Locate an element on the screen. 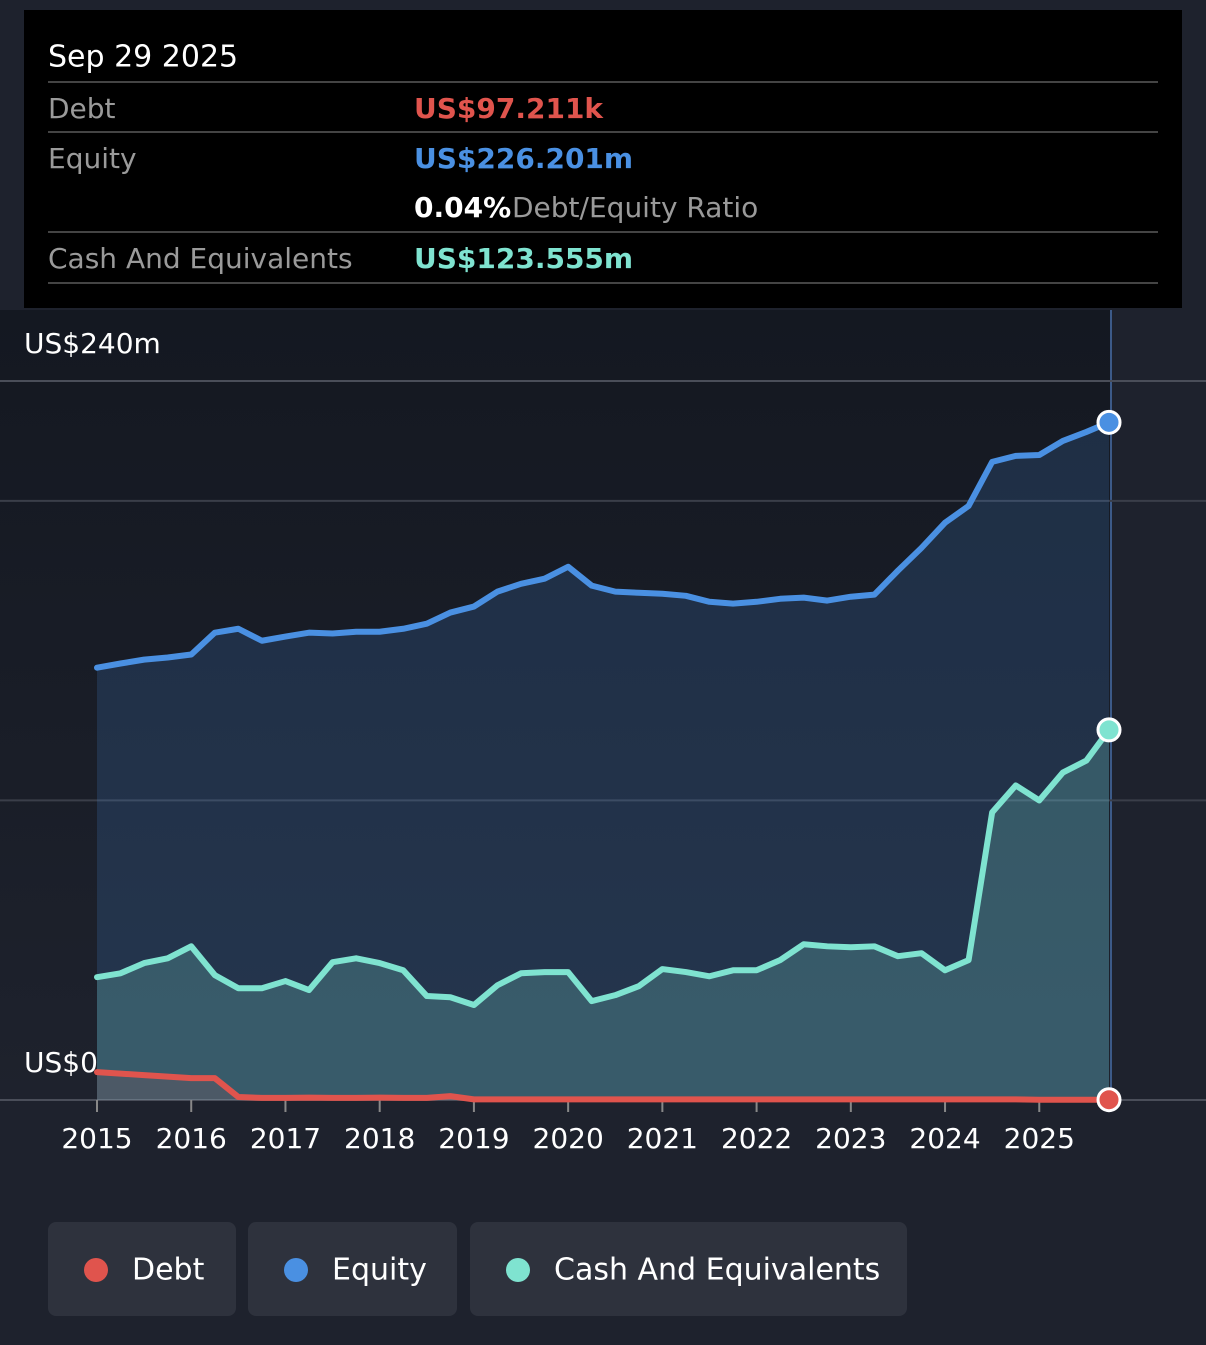  area is located at coordinates (603, 1086).